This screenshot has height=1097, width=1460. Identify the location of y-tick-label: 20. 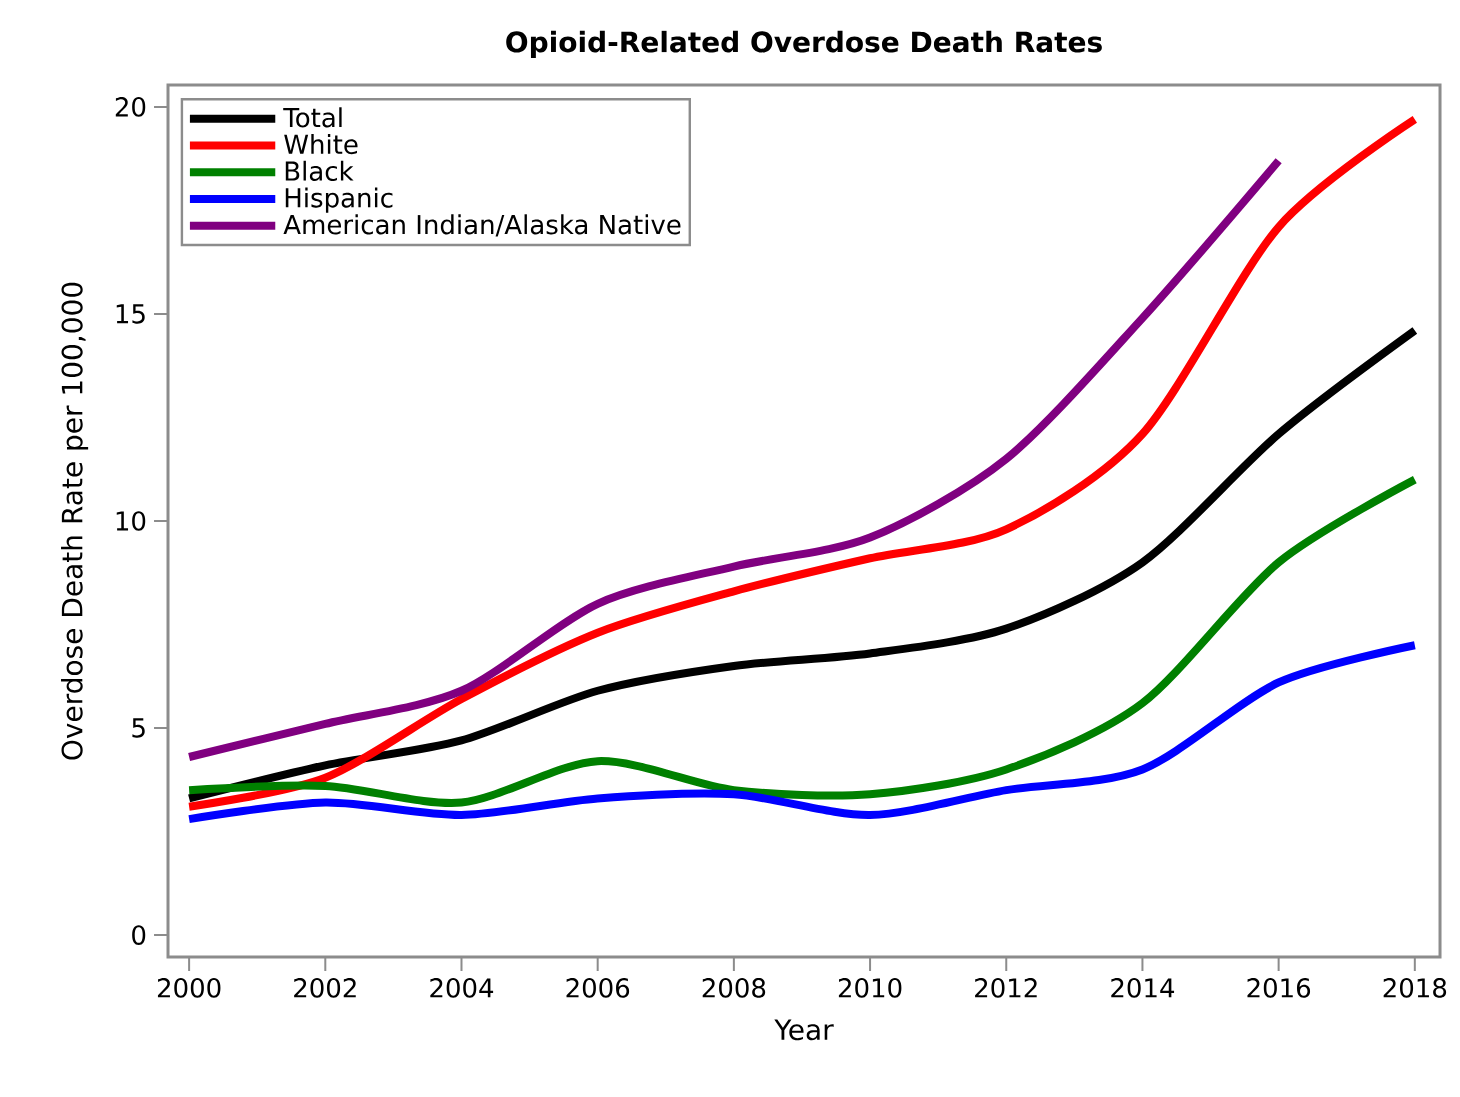
(130, 107).